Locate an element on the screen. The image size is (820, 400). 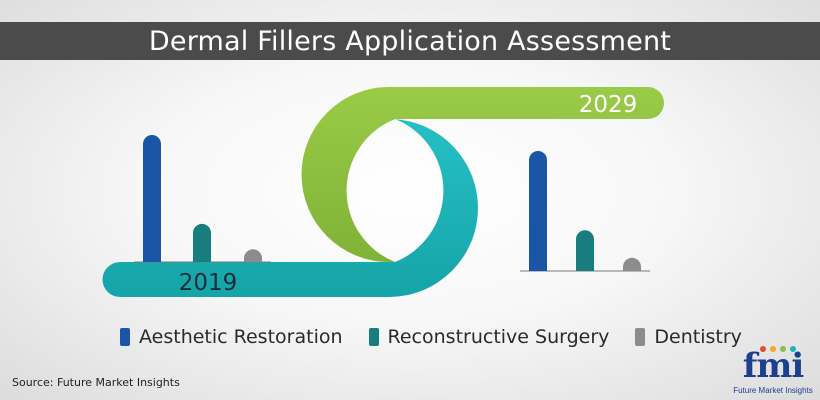
bar-reconstructive-2019 is located at coordinates (202, 242).